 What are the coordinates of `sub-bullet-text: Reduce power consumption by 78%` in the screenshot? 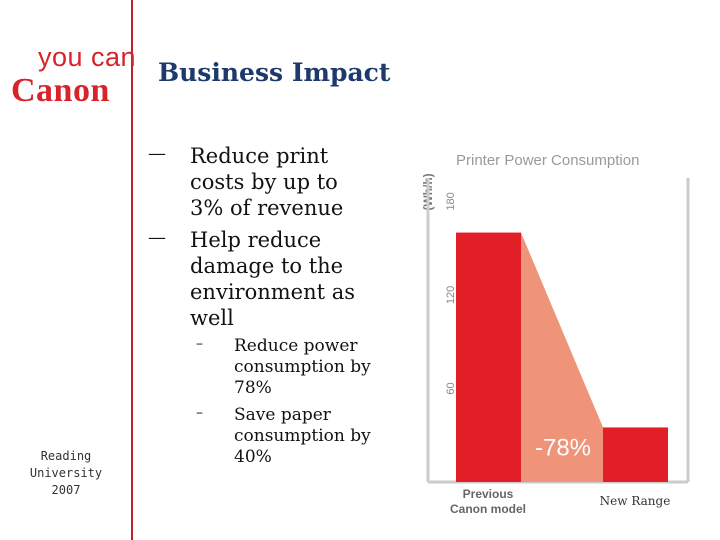 It's located at (302, 367).